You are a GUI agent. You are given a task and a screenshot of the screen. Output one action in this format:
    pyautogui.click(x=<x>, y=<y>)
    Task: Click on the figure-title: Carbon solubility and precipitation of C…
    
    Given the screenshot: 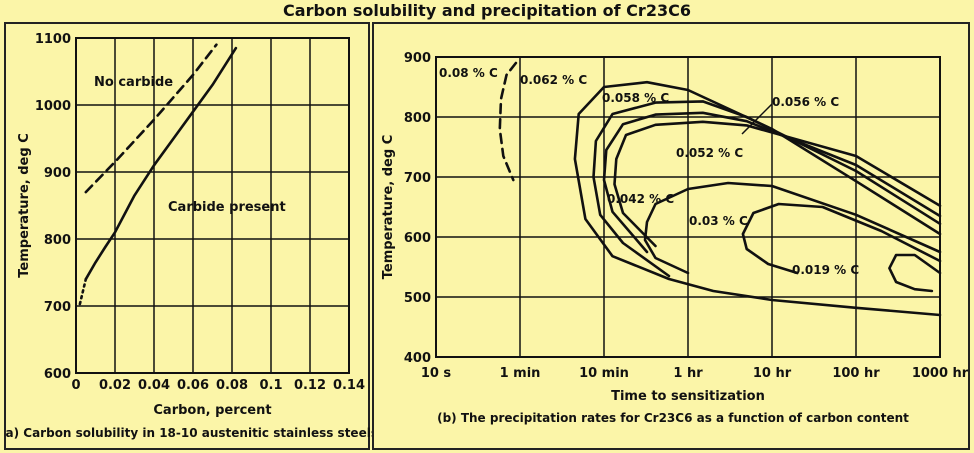 What is the action you would take?
    pyautogui.click(x=487, y=10)
    